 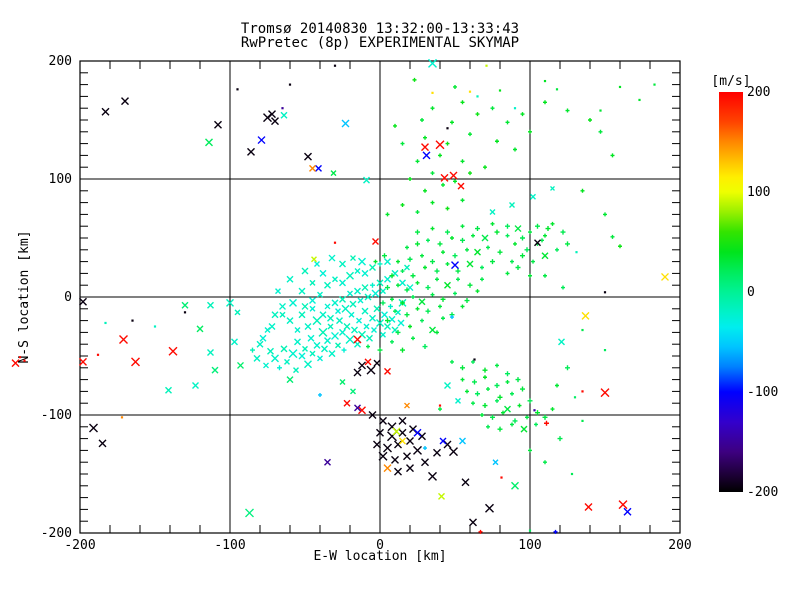 What do you see at coordinates (68, 297) in the screenshot?
I see `y-tick-label: 0` at bounding box center [68, 297].